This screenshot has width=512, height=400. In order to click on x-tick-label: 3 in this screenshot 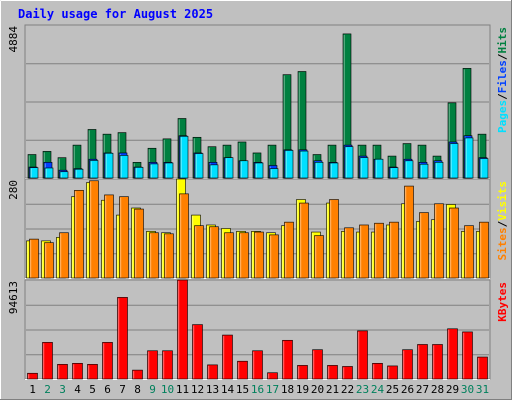, I will do `click(62, 389)`.